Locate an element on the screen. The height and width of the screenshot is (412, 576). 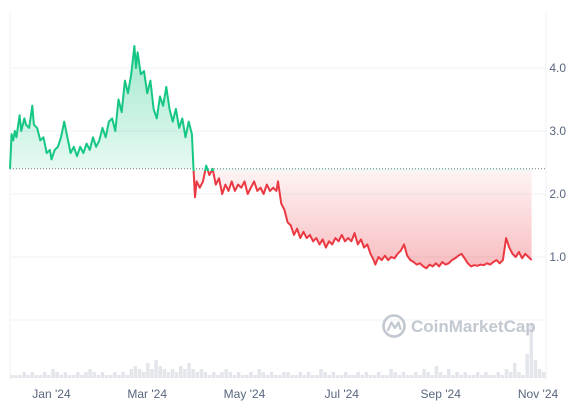
x-tick-label: Mar '24 is located at coordinates (147, 394).